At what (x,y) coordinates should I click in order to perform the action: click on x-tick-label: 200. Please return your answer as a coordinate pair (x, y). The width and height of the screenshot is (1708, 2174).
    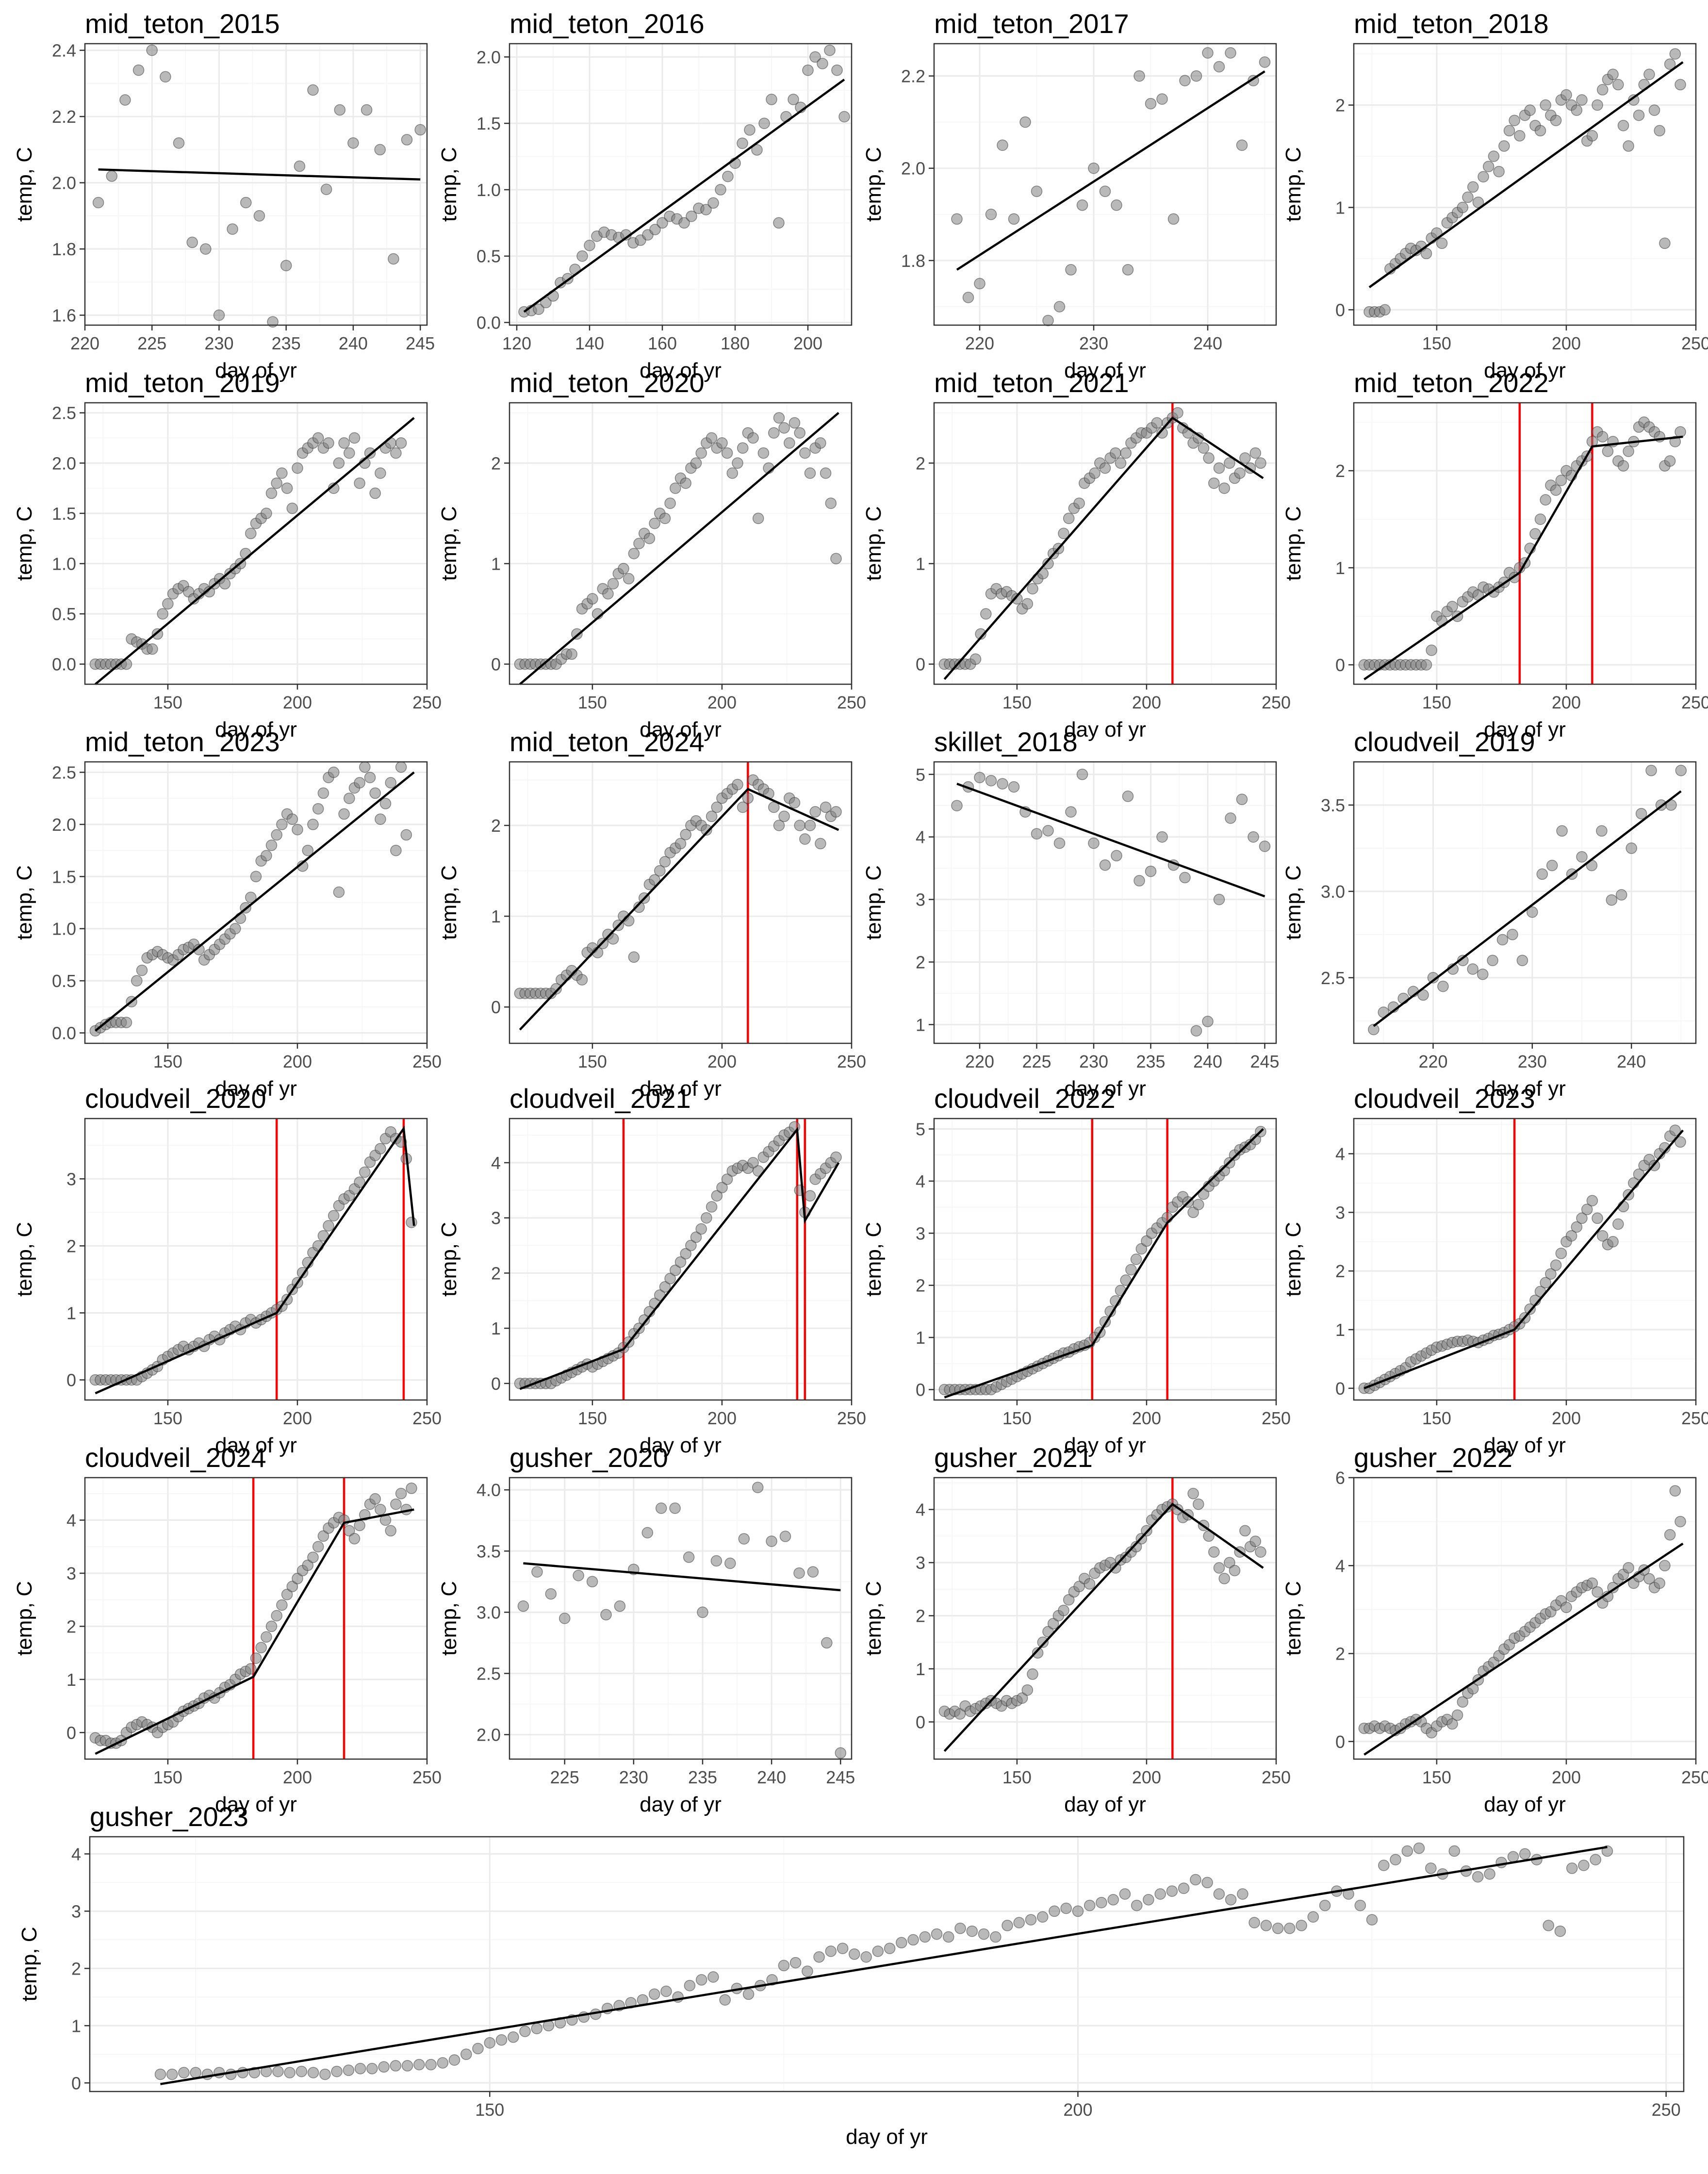
    Looking at the image, I should click on (722, 702).